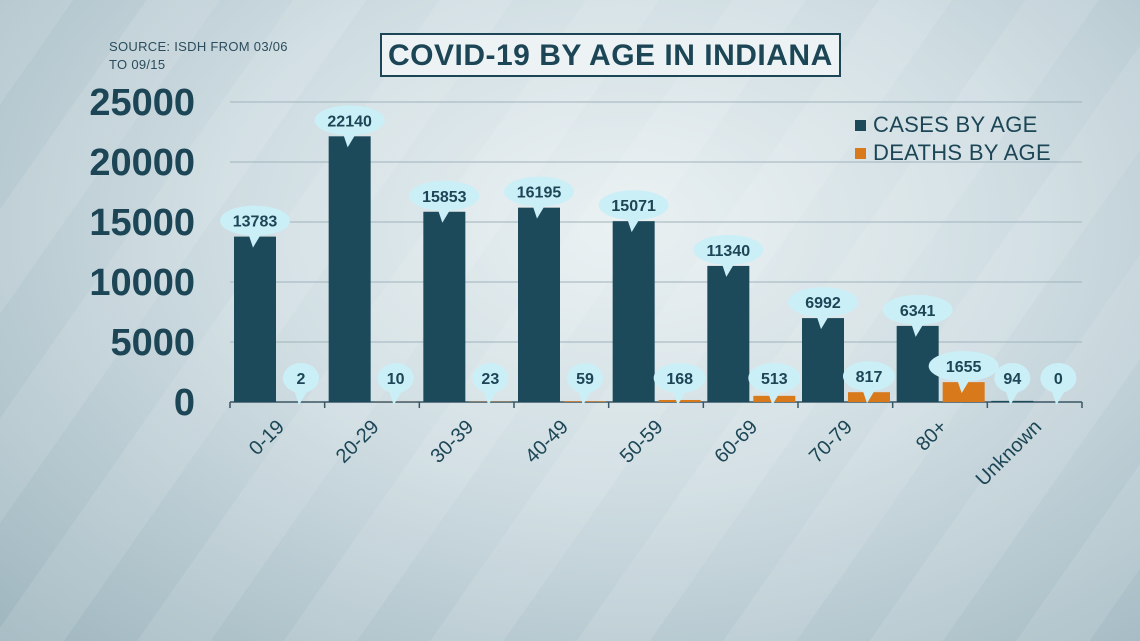 This screenshot has width=1140, height=641. What do you see at coordinates (1012, 384) in the screenshot?
I see `cases-data-label: 94` at bounding box center [1012, 384].